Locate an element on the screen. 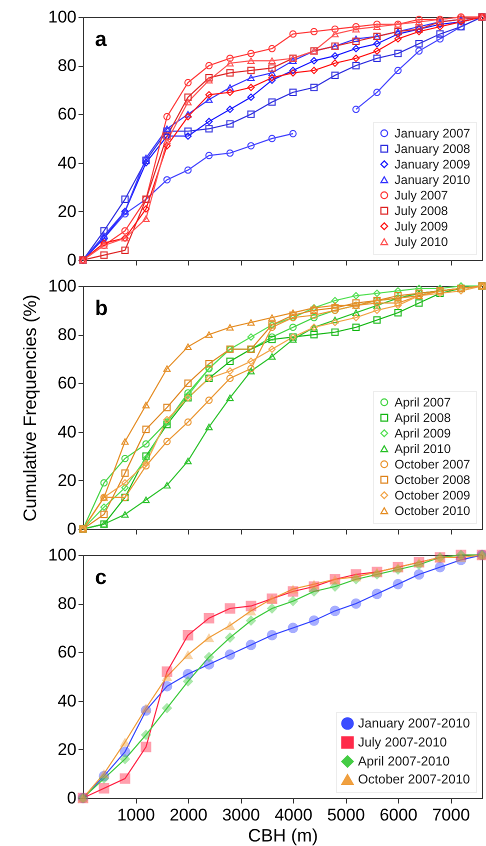 The width and height of the screenshot is (486, 846). legend-label: July 2008 is located at coordinates (421, 211).